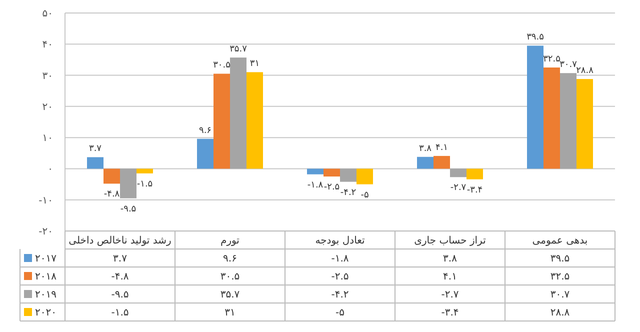 The height and width of the screenshot is (332, 640). What do you see at coordinates (95, 149) in the screenshot?
I see `text: ۳.۷` at bounding box center [95, 149].